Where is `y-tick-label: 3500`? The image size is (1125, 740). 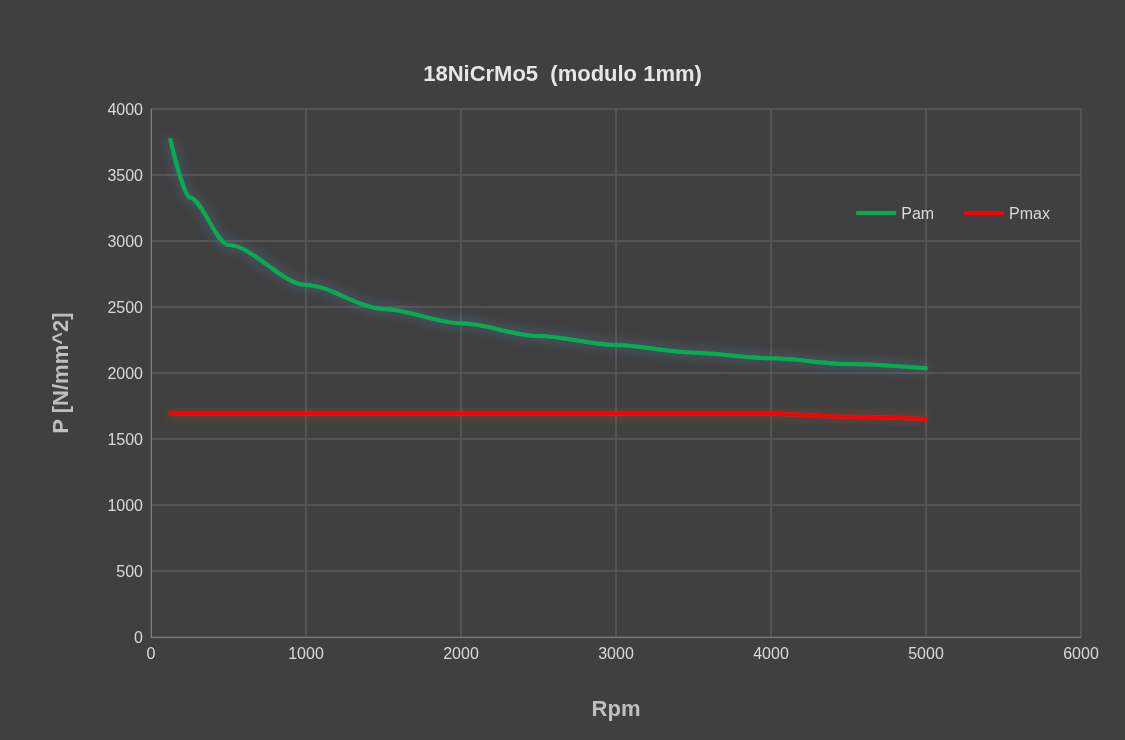 y-tick-label: 3500 is located at coordinates (125, 175).